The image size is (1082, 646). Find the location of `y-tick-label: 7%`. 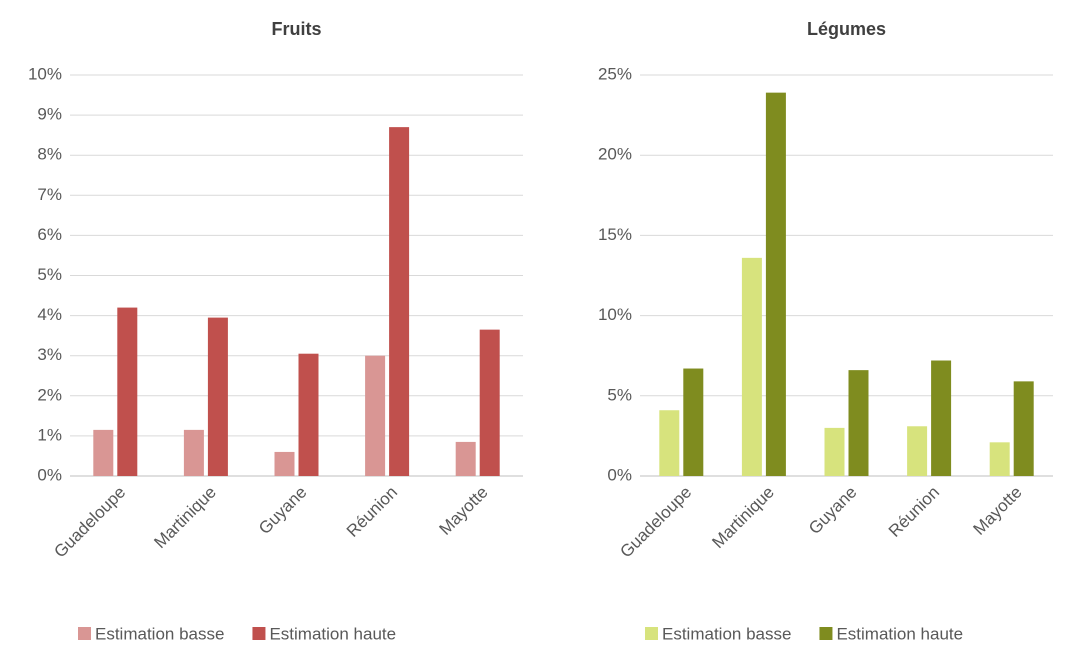

y-tick-label: 7% is located at coordinates (49, 194).